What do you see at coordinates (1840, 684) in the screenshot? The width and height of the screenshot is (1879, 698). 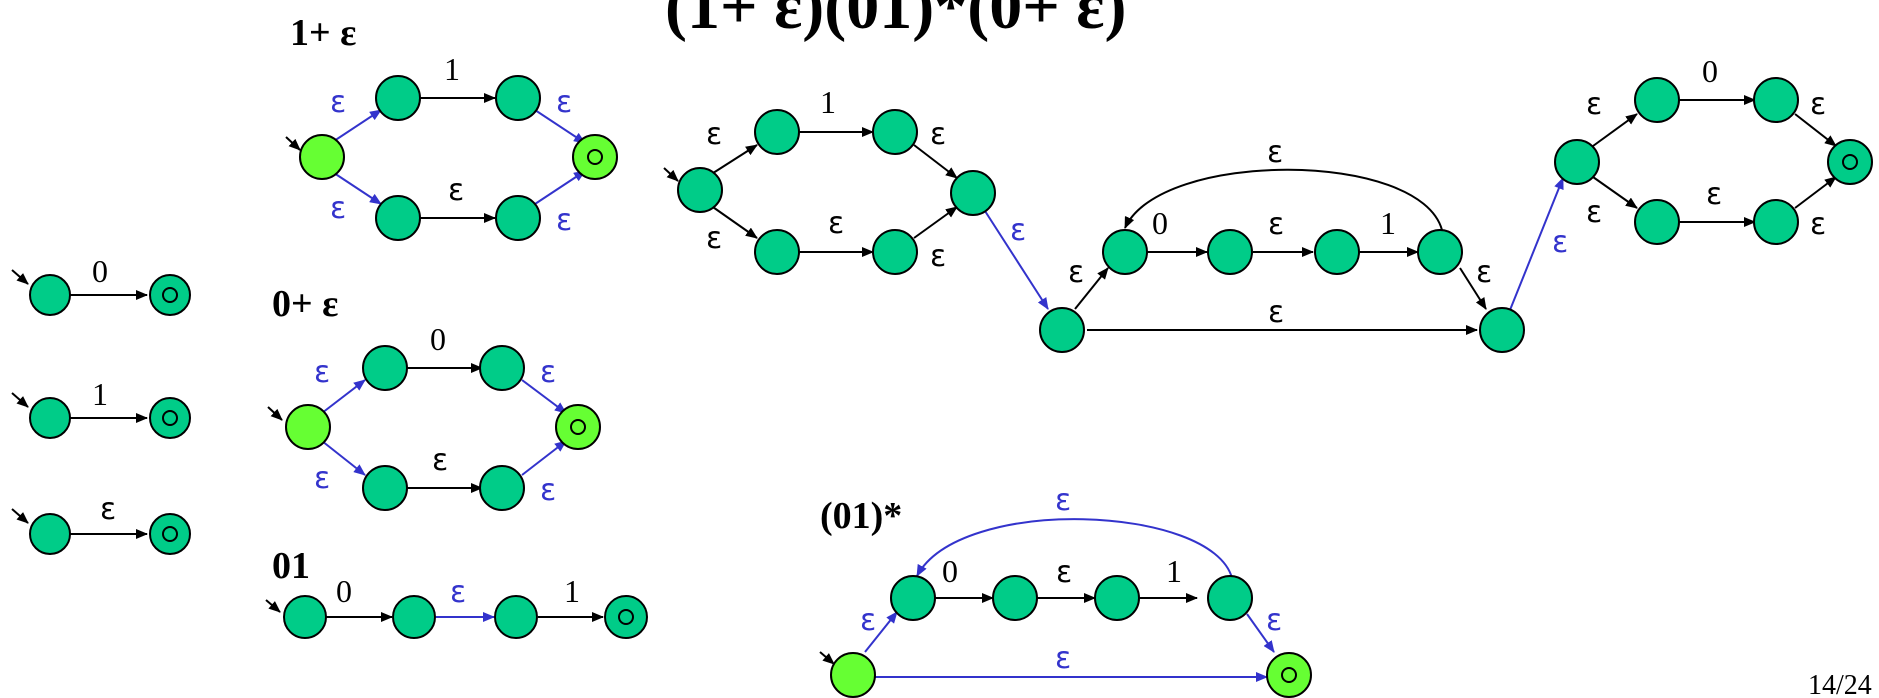 I see `page-number: 14/24` at bounding box center [1840, 684].